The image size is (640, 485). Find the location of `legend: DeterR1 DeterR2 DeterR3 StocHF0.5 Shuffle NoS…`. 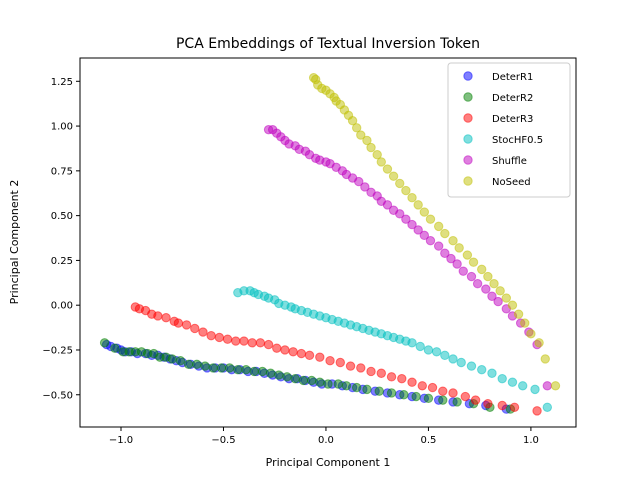

legend: DeterR1 DeterR2 DeterR3 StocHF0.5 Shuffle NoS… is located at coordinates (509, 130).